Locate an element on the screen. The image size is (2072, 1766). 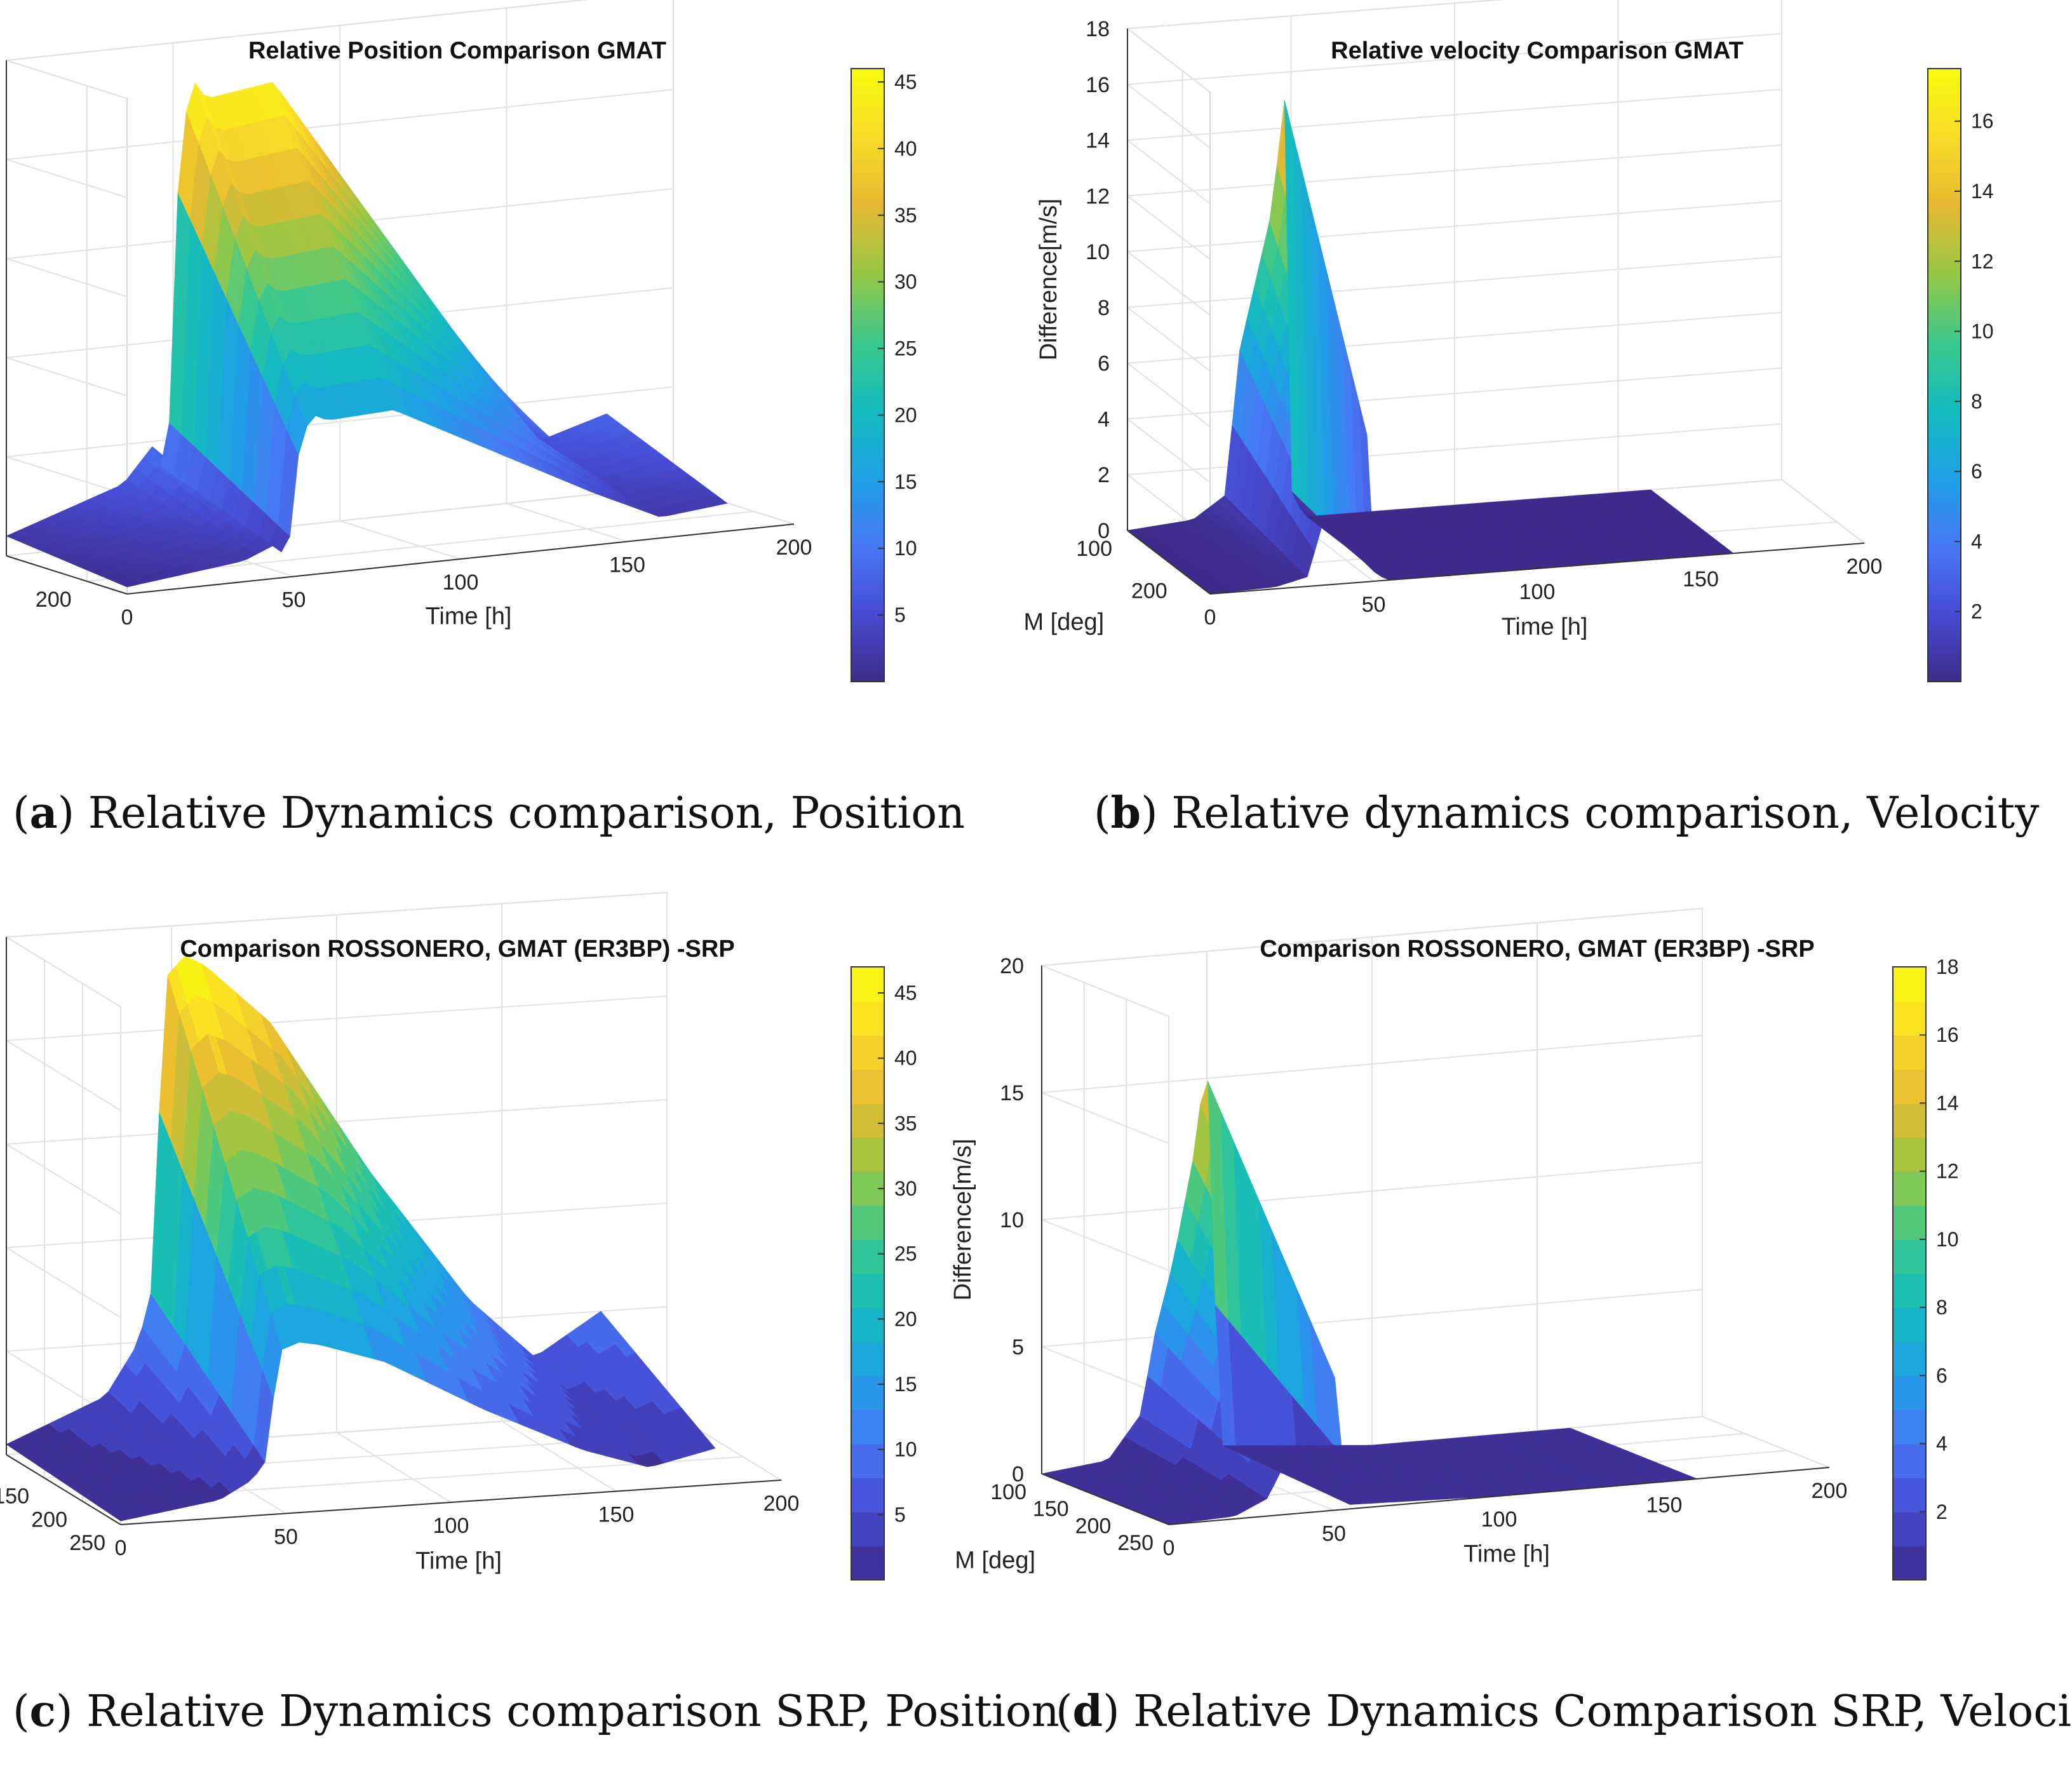
x-tick-label: 150 is located at coordinates (1664, 1505).